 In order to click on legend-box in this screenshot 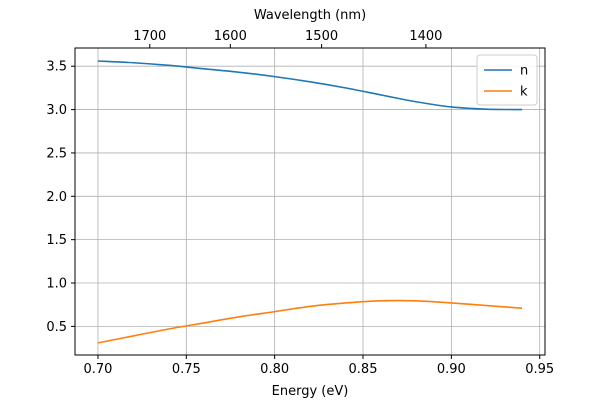, I will do `click(507, 80)`.